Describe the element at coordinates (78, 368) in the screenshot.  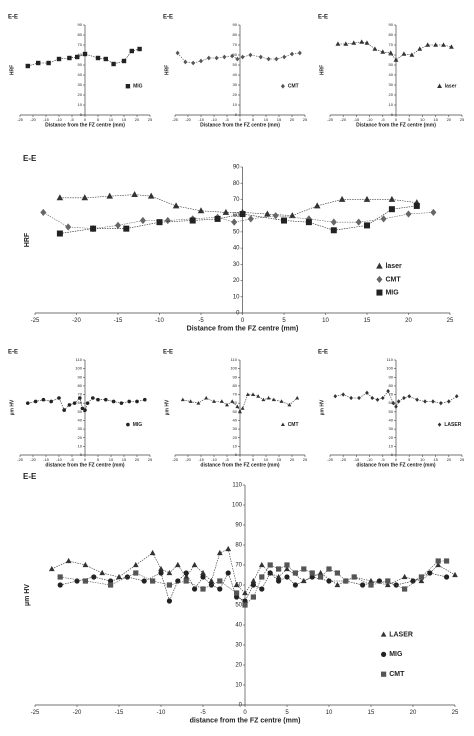
I see `y-tick-label: 100` at that location.